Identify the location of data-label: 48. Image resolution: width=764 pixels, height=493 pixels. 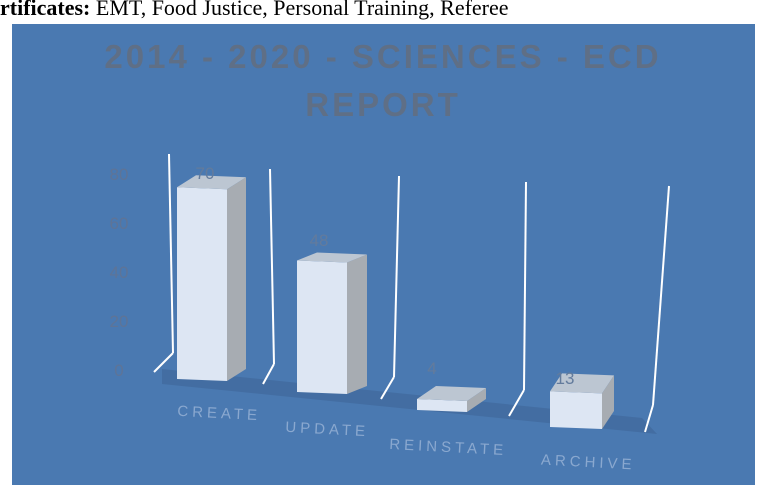
(319, 240).